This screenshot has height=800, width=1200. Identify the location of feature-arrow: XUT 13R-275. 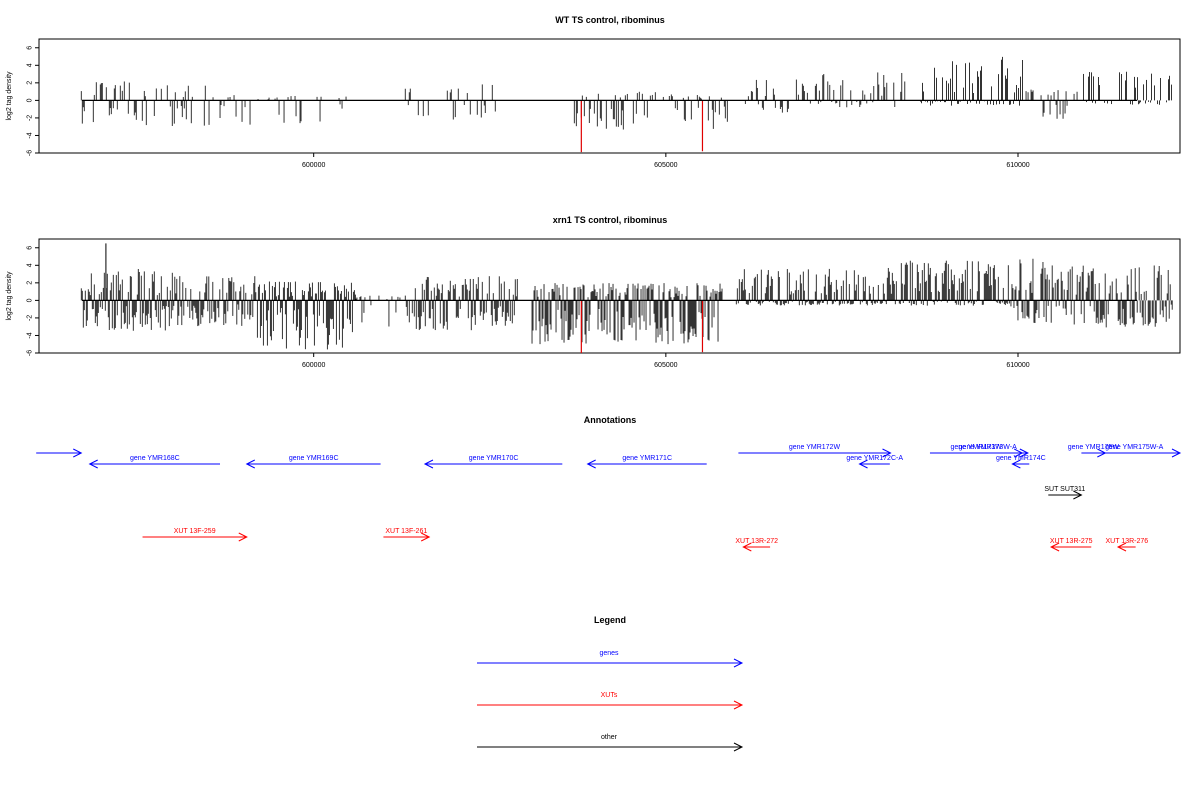
(1071, 545).